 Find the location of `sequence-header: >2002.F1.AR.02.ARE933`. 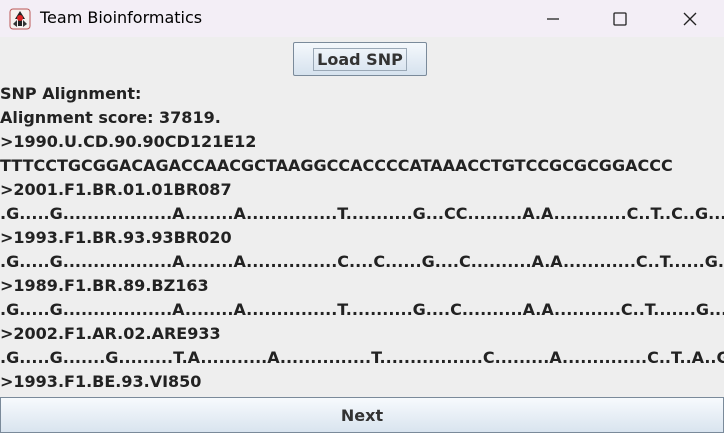

sequence-header: >2002.F1.AR.02.ARE933 is located at coordinates (110, 333).